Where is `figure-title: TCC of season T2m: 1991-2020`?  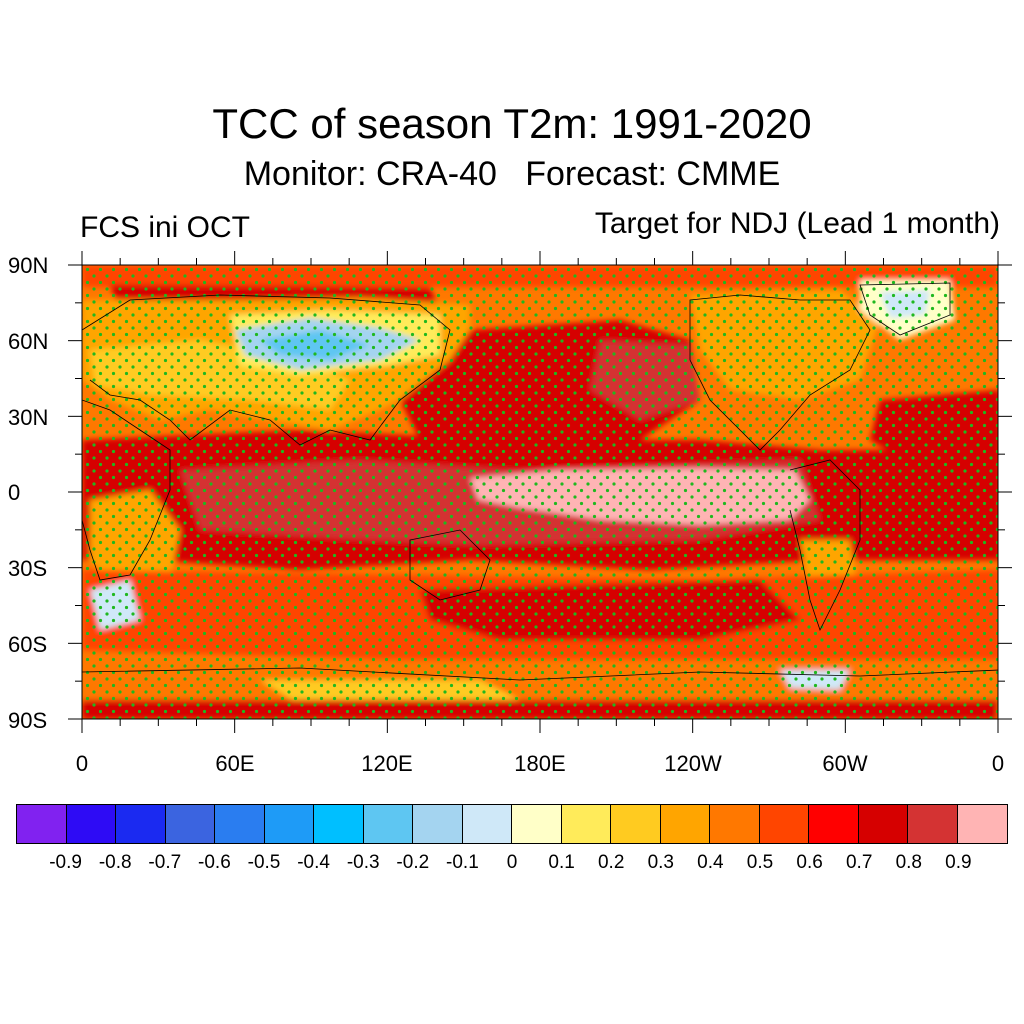 figure-title: TCC of season T2m: 1991-2020 is located at coordinates (512, 123).